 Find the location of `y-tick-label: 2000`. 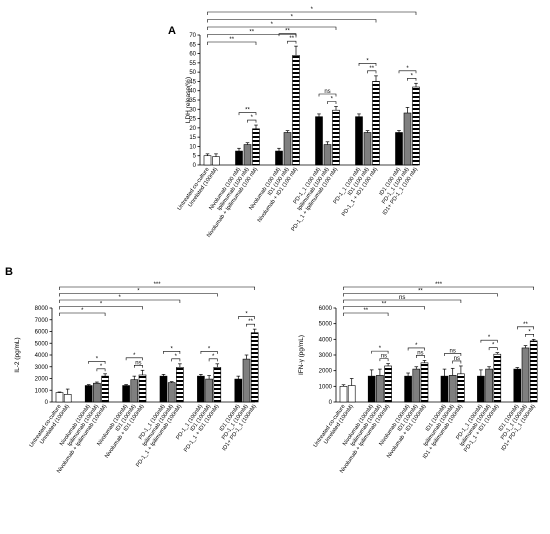

y-tick-label: 2000 is located at coordinates (326, 372).